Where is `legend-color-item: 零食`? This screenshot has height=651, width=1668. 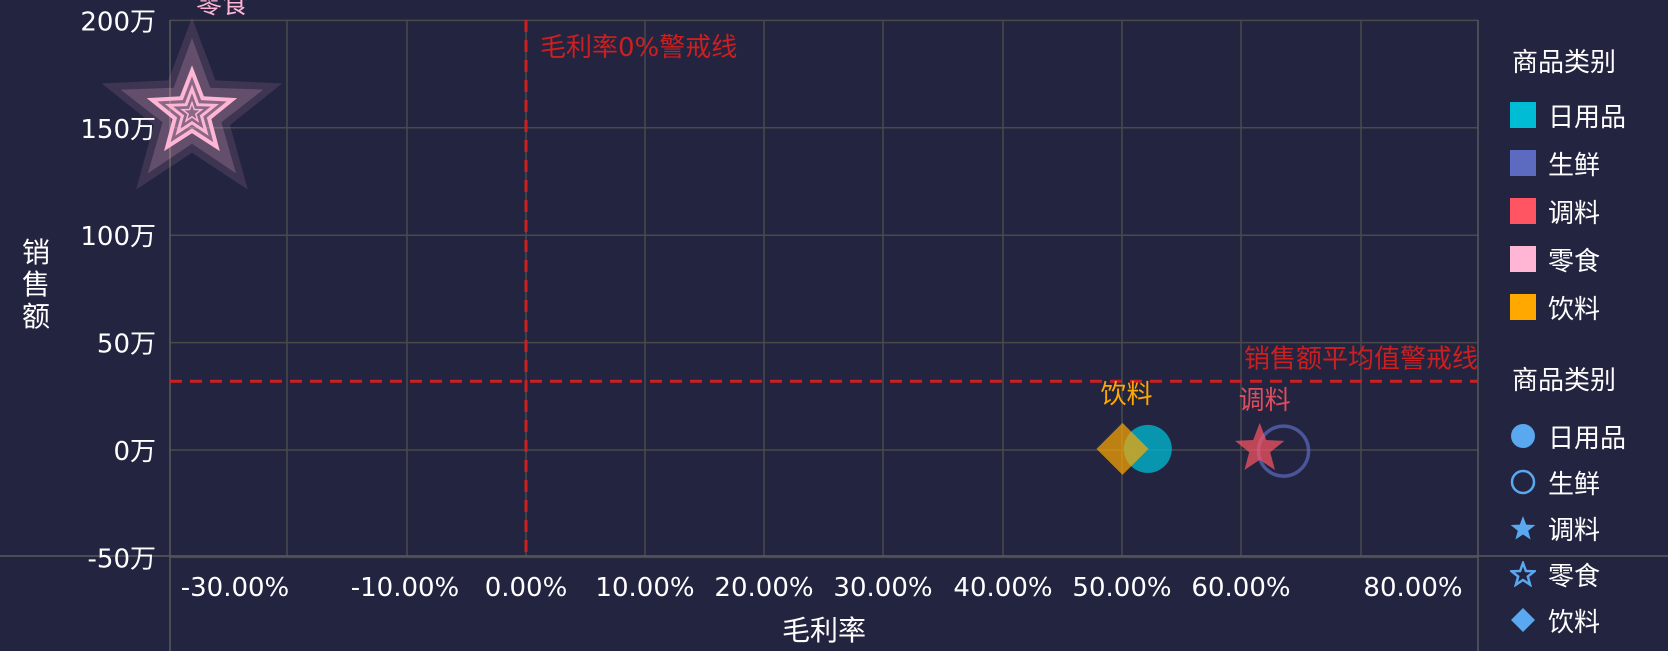
legend-color-item: 零食 is located at coordinates (1555, 260).